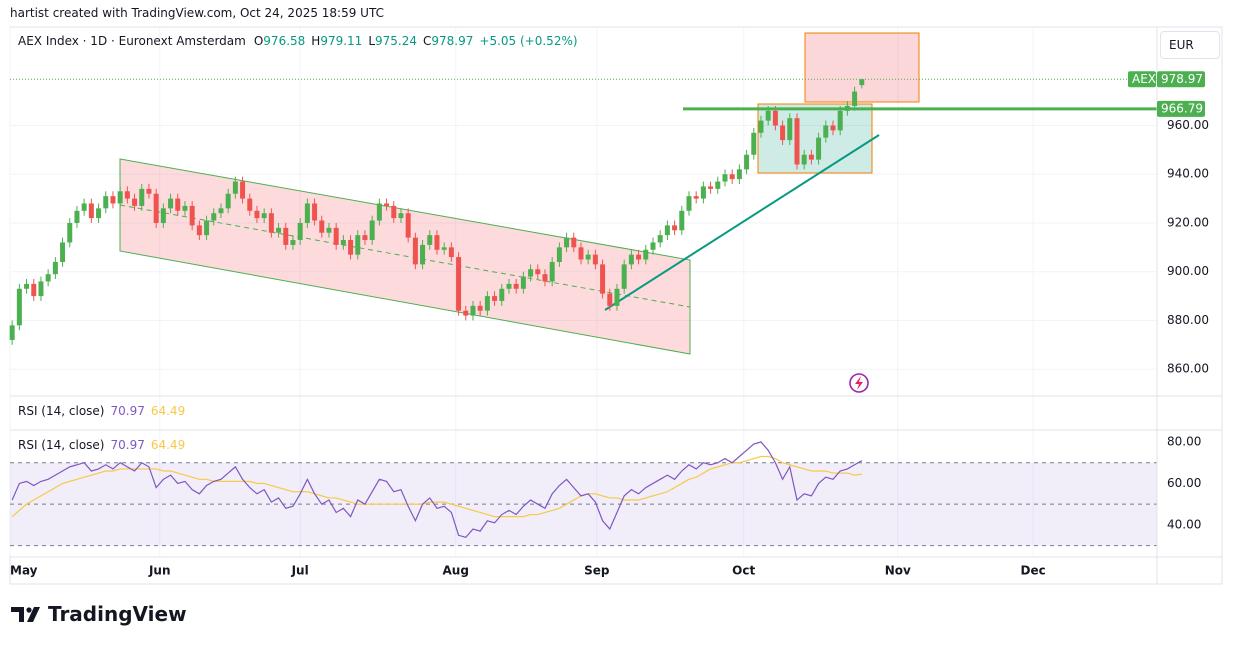 This screenshot has height=645, width=1233. I want to click on ohlc-letter: C, so click(427, 41).